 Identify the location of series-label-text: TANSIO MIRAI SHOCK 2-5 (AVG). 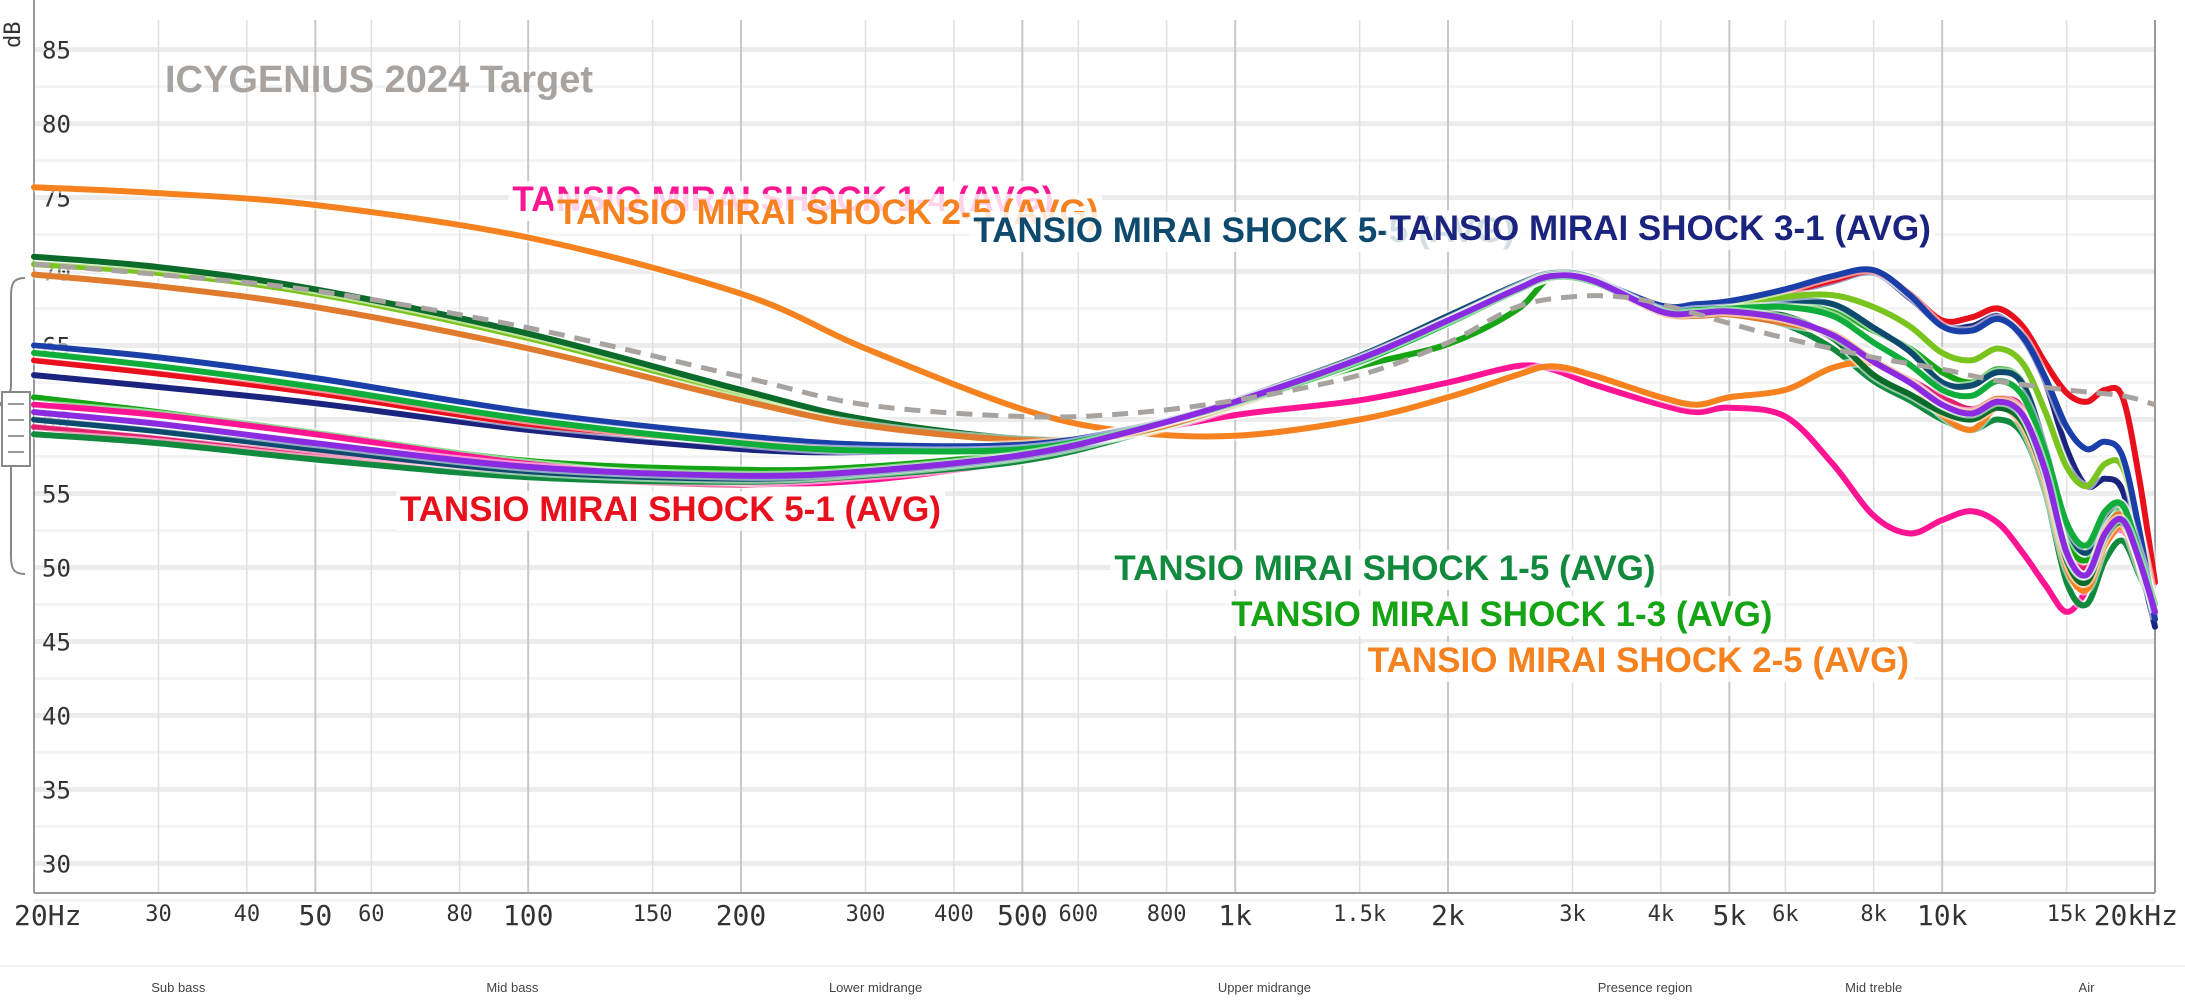
(1638, 660).